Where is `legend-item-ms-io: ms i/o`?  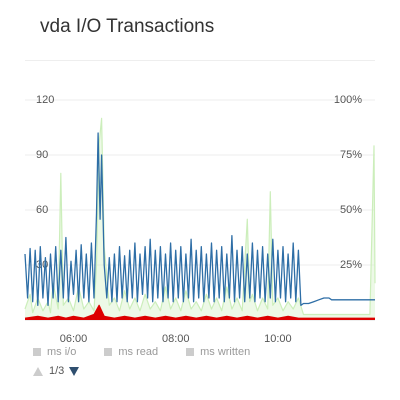
legend-item-ms-io: ms i/o is located at coordinates (54, 352).